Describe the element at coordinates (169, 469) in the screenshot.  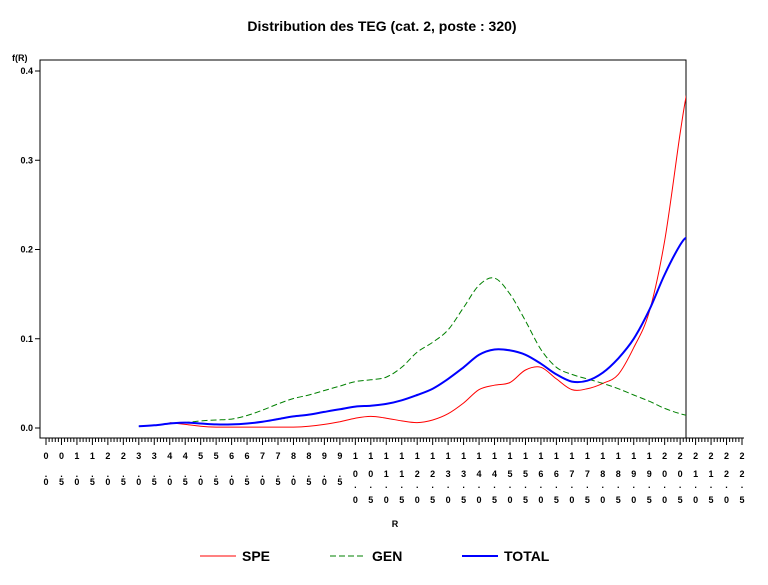
I see `x-tick-label: 4.0` at that location.